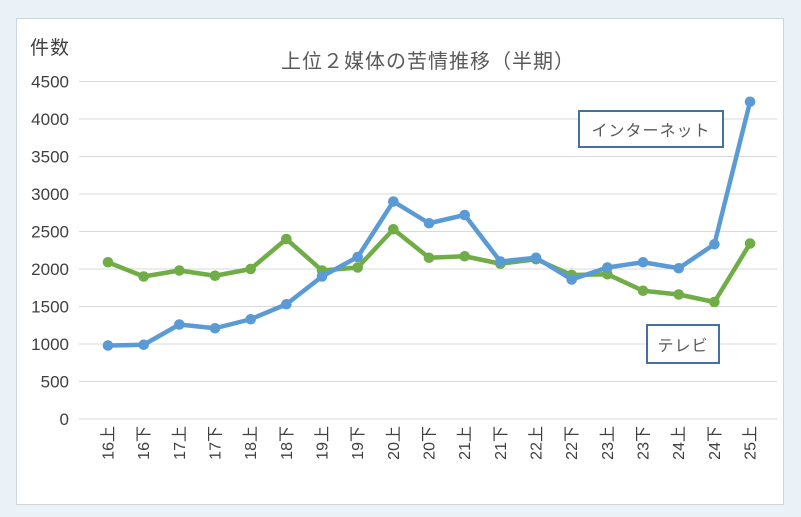  What do you see at coordinates (50, 194) in the screenshot?
I see `y-tick-label: 3000` at bounding box center [50, 194].